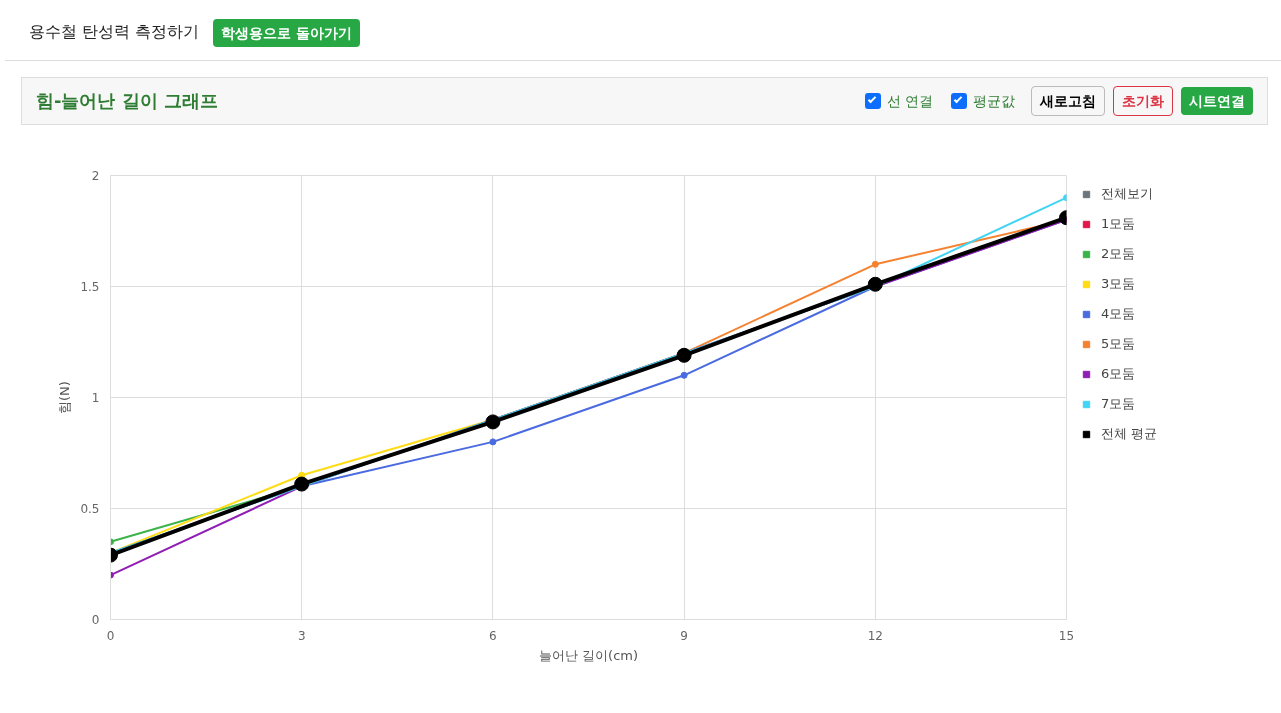 This screenshot has height=713, width=1281. Describe the element at coordinates (588, 655) in the screenshot. I see `x-axis-title: 늘어난 길이(cm)` at that location.